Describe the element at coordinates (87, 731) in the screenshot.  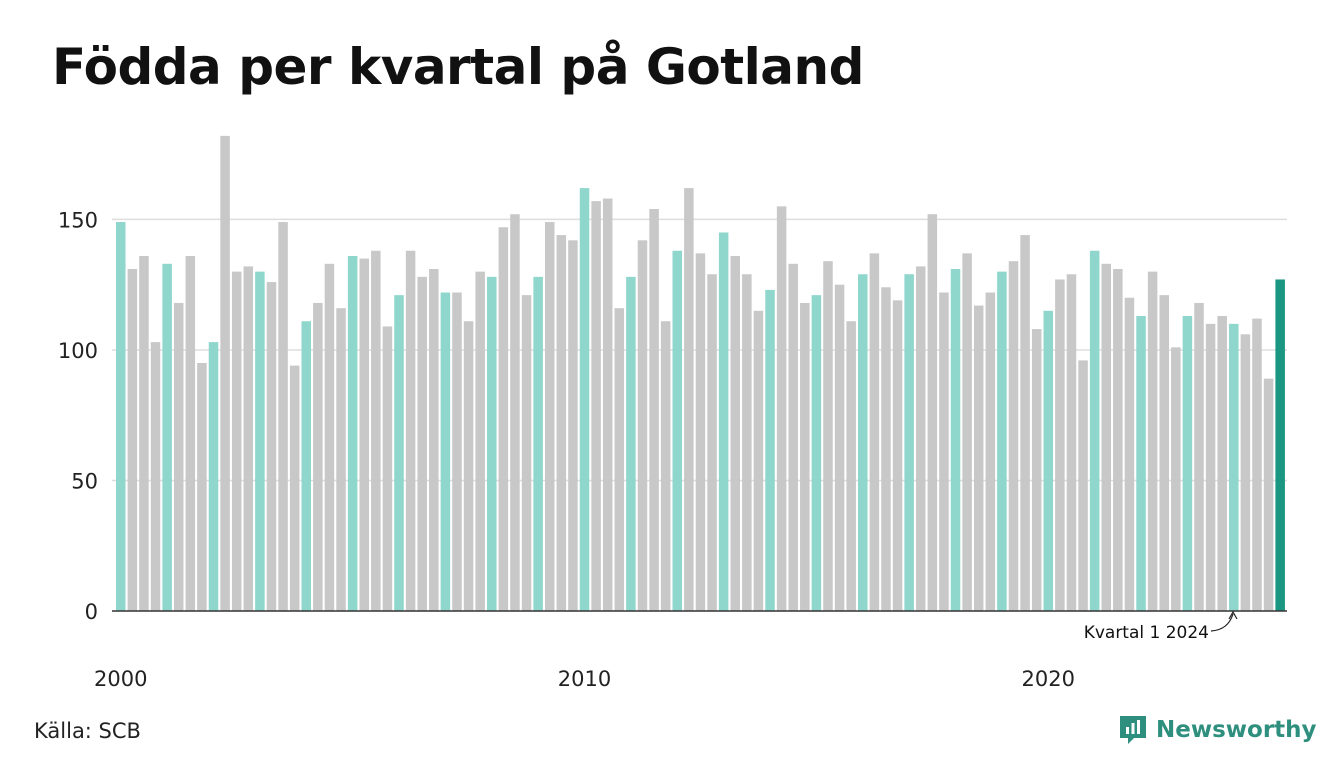
I see `source-label: Källa: SCB` at that location.